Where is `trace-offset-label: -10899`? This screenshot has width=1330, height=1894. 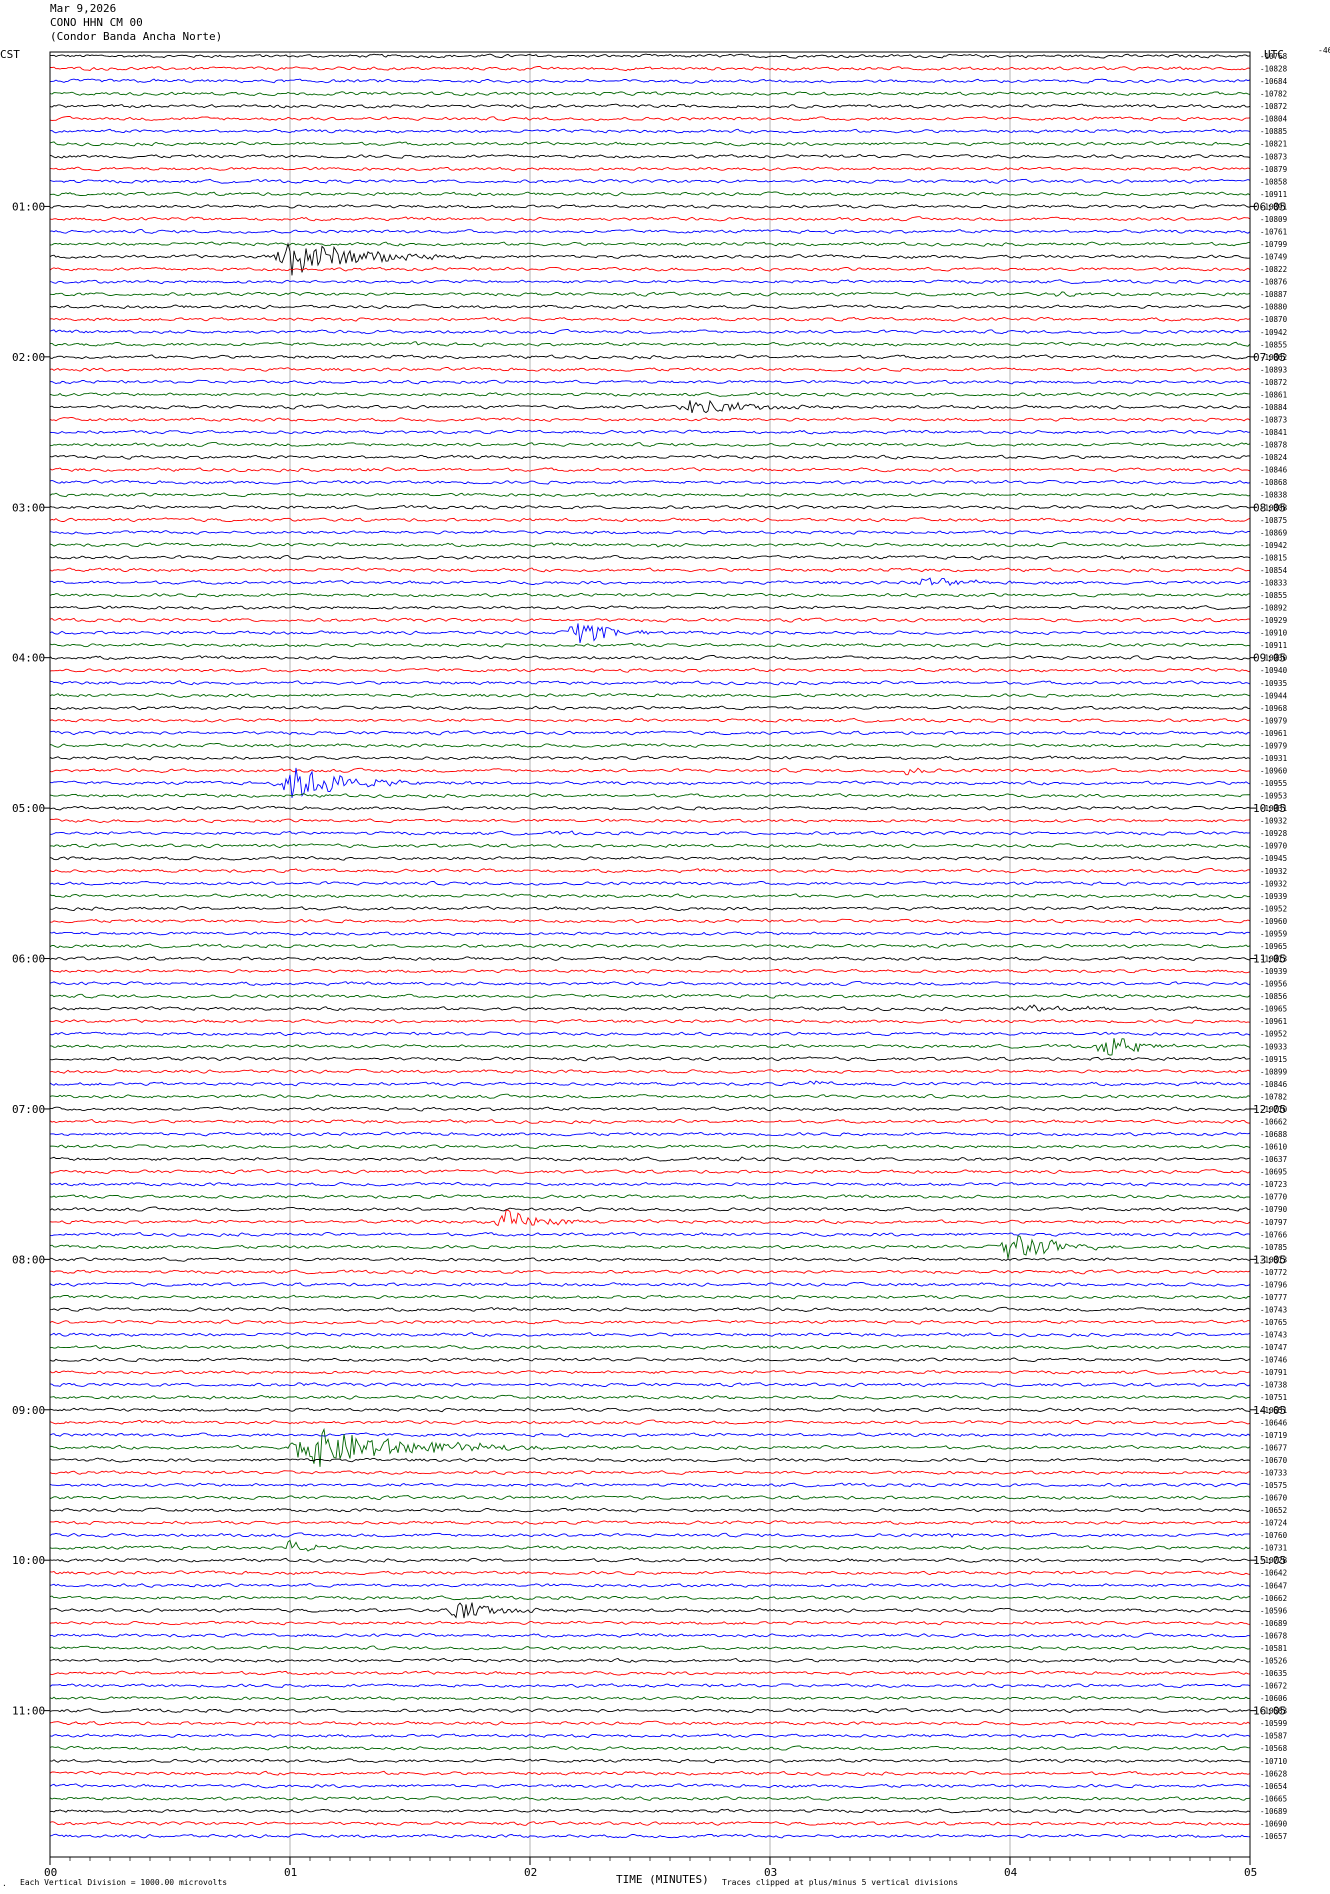
trace-offset-label: -10899 is located at coordinates (1273, 1071).